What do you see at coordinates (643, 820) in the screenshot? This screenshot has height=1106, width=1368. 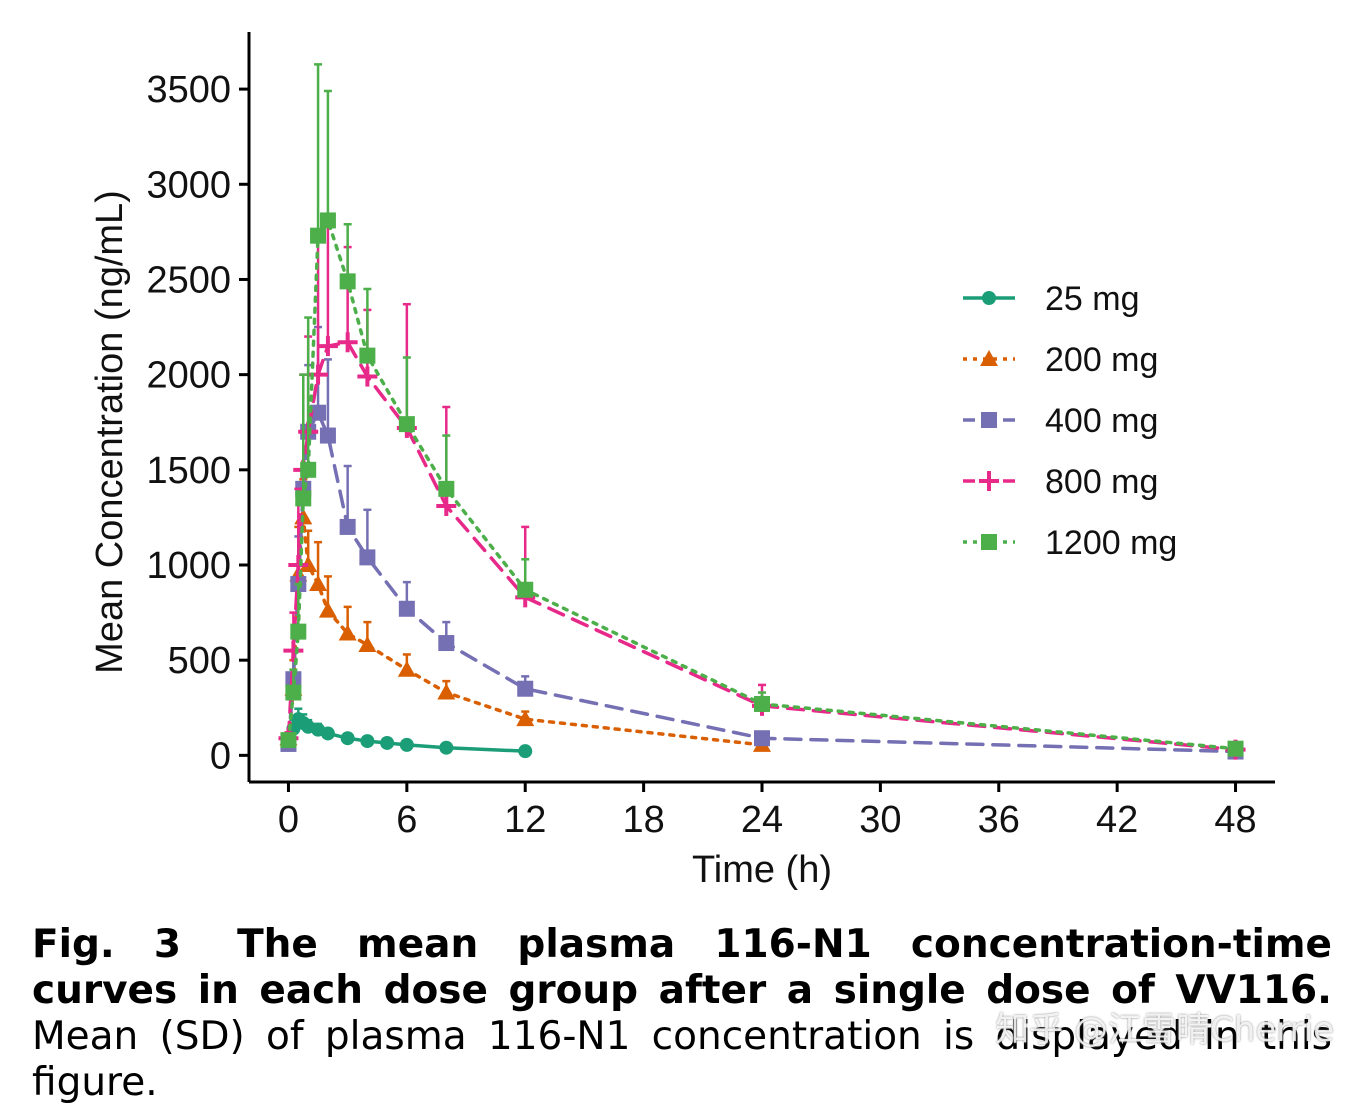 I see `x-tick-label: 18` at bounding box center [643, 820].